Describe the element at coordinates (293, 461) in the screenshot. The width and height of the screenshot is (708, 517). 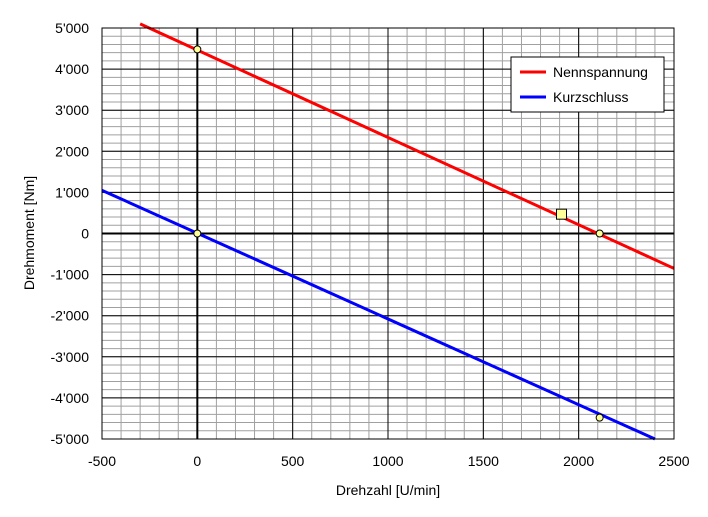
I see `x-tick-label: 500` at that location.